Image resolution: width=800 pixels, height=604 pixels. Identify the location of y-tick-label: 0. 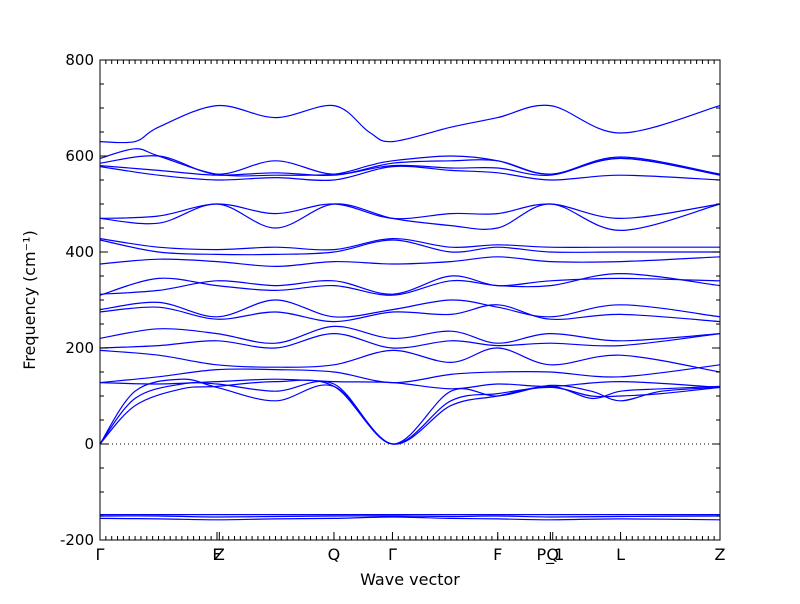
(89, 444).